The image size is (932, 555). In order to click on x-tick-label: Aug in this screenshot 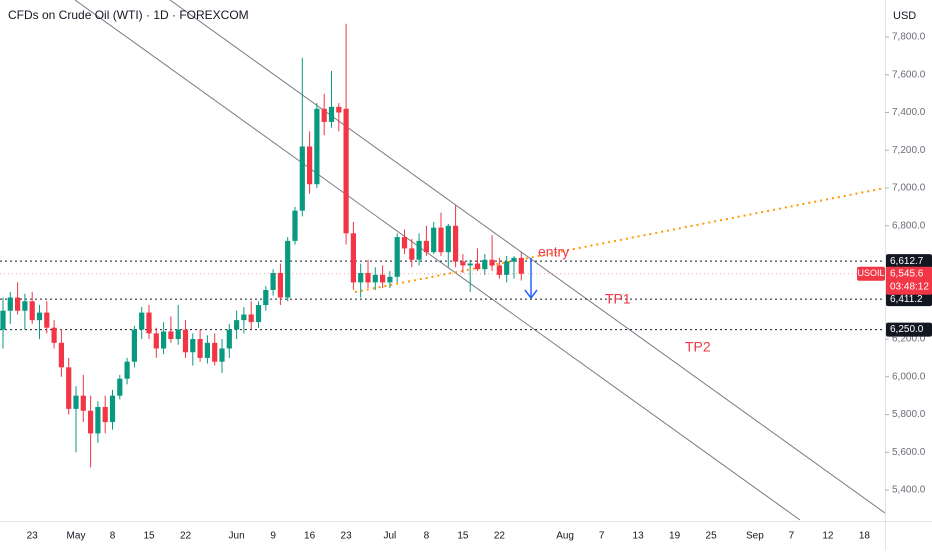, I will do `click(565, 536)`.